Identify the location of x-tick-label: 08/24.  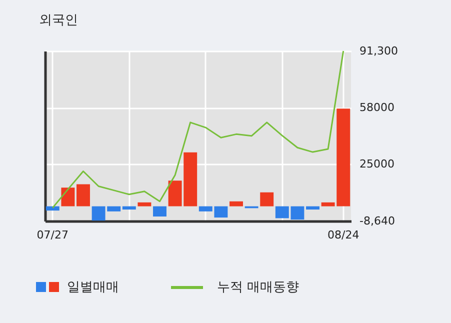
(344, 235).